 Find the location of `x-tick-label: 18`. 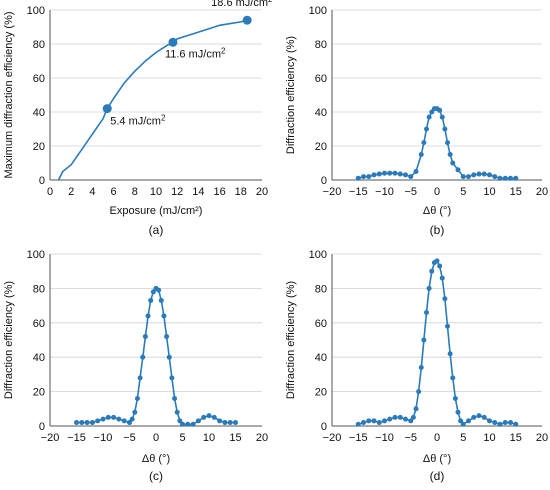

x-tick-label: 18 is located at coordinates (241, 192).